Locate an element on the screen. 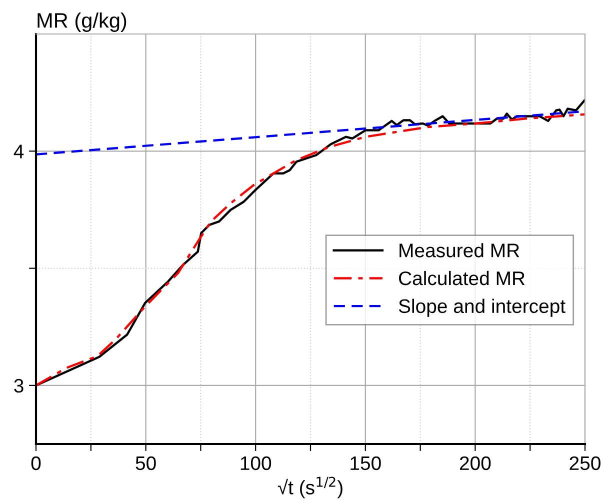 This screenshot has height=504, width=608. legend-label: Calculated MR is located at coordinates (462, 278).